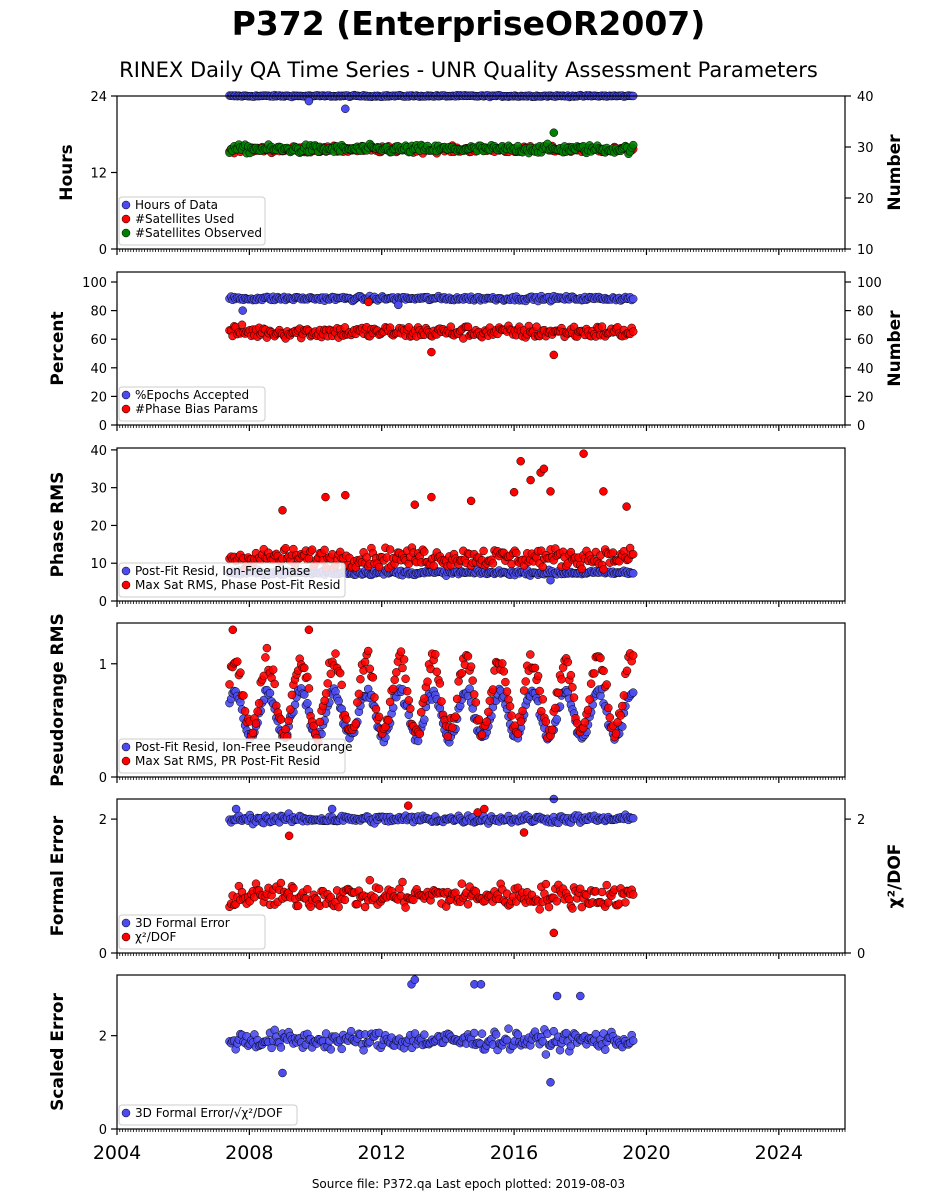  What do you see at coordinates (176, 205) in the screenshot?
I see `legend-label: Hours of Data` at bounding box center [176, 205].